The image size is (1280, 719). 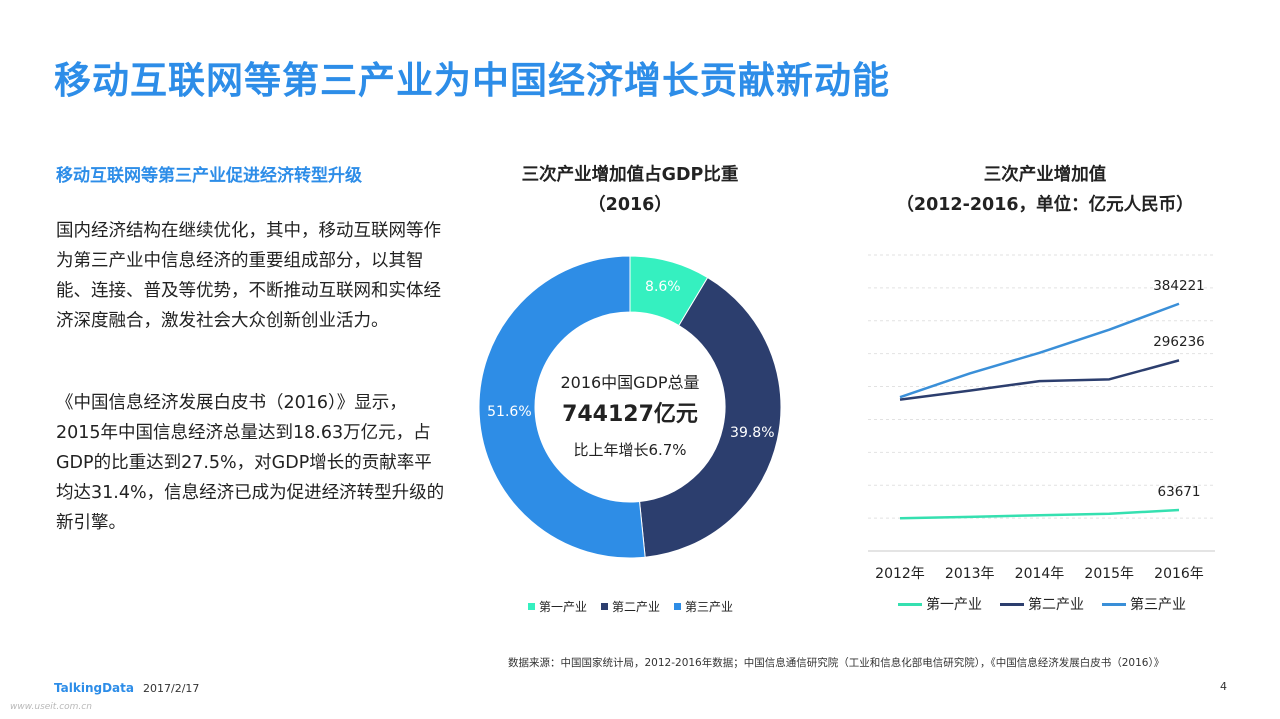 What do you see at coordinates (969, 574) in the screenshot?
I see `x-tick-label: 2013年` at bounding box center [969, 574].